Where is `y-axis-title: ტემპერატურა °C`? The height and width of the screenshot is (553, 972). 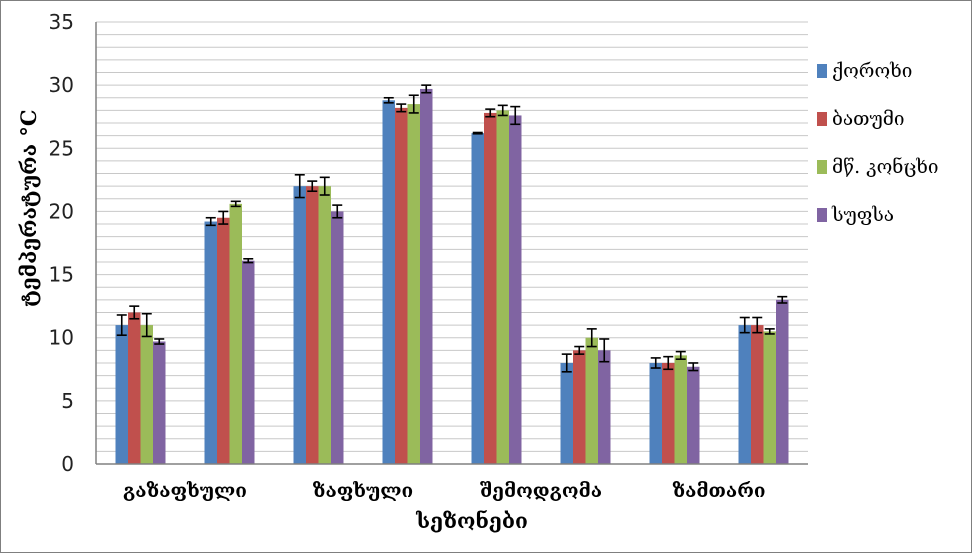
y-axis-title: ტემპერატურა °C is located at coordinates (28, 207).